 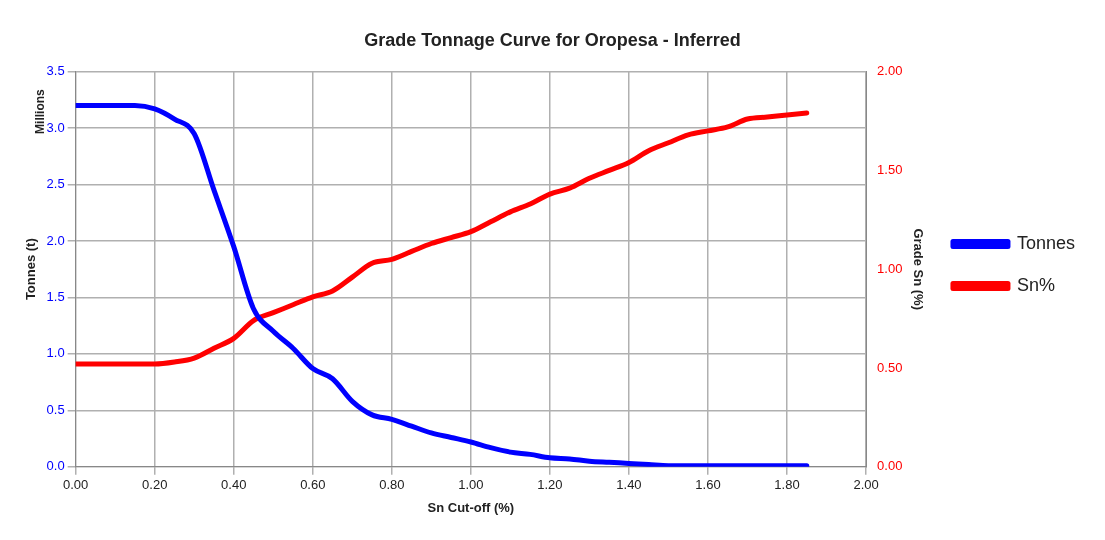 I want to click on legend-label: Sn%, so click(x=1035, y=284).